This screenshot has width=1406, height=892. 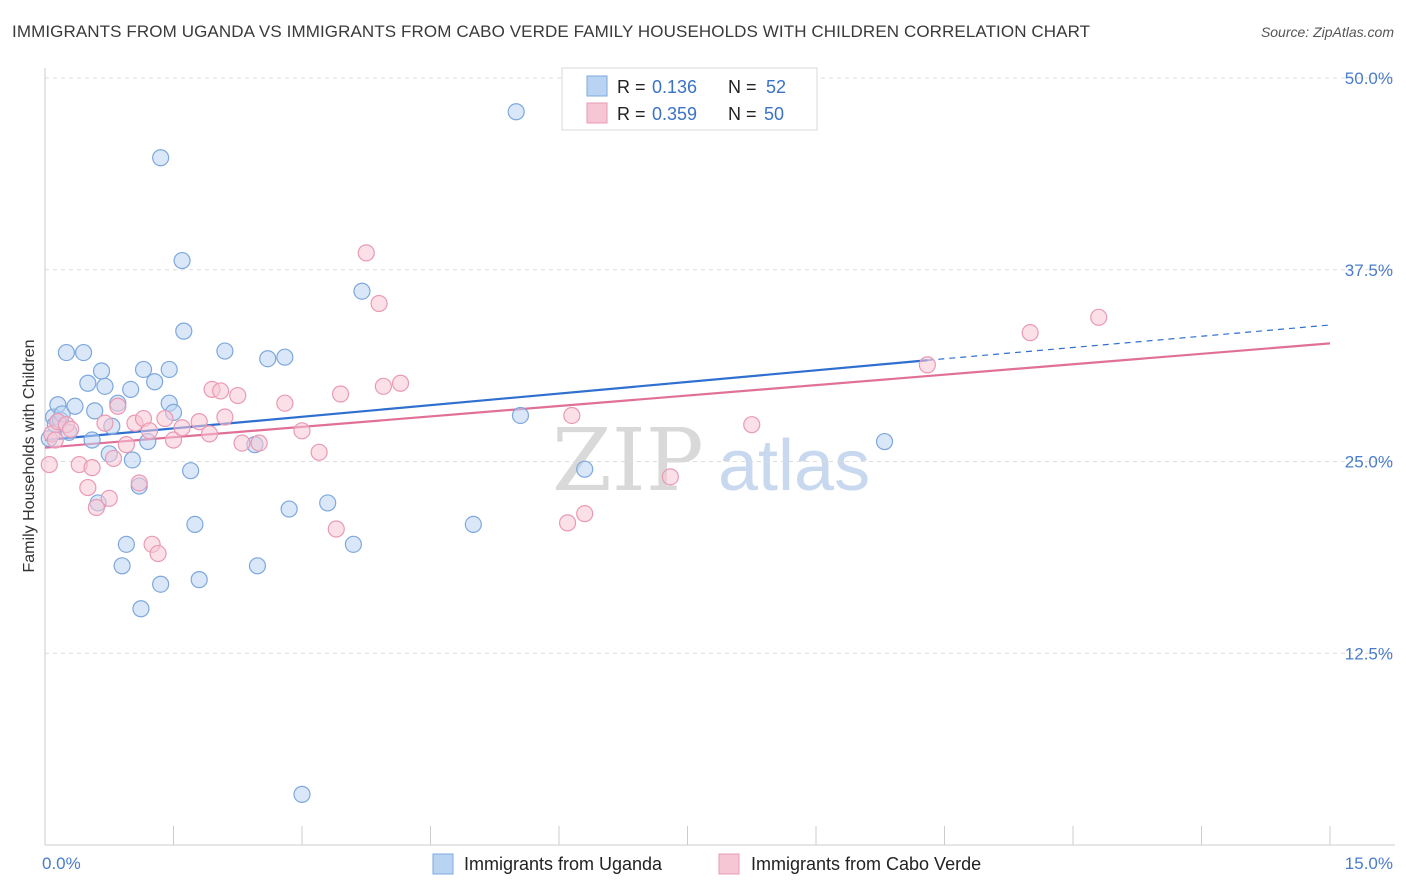 What do you see at coordinates (687, 395) in the screenshot?
I see `trend-line-cabo` at bounding box center [687, 395].